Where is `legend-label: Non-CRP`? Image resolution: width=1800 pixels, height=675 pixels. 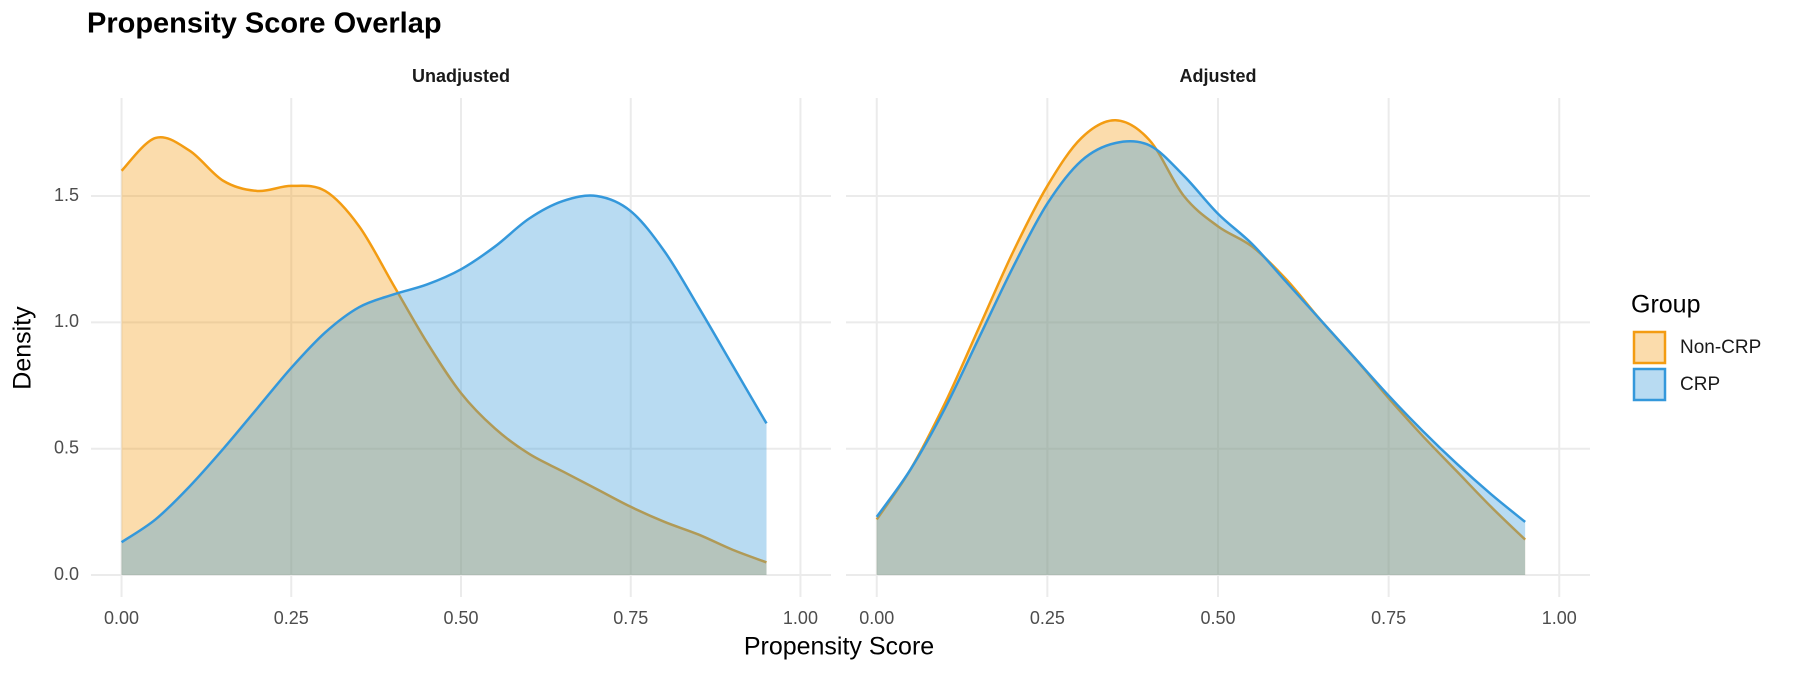
legend-label: Non-CRP is located at coordinates (1720, 347).